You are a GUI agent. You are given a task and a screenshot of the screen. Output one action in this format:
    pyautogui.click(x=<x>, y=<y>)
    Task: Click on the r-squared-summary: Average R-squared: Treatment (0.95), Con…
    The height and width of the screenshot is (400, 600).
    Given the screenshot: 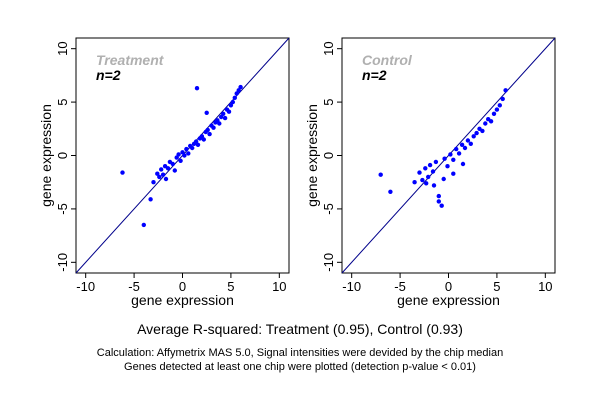 What is the action you would take?
    pyautogui.click(x=300, y=329)
    